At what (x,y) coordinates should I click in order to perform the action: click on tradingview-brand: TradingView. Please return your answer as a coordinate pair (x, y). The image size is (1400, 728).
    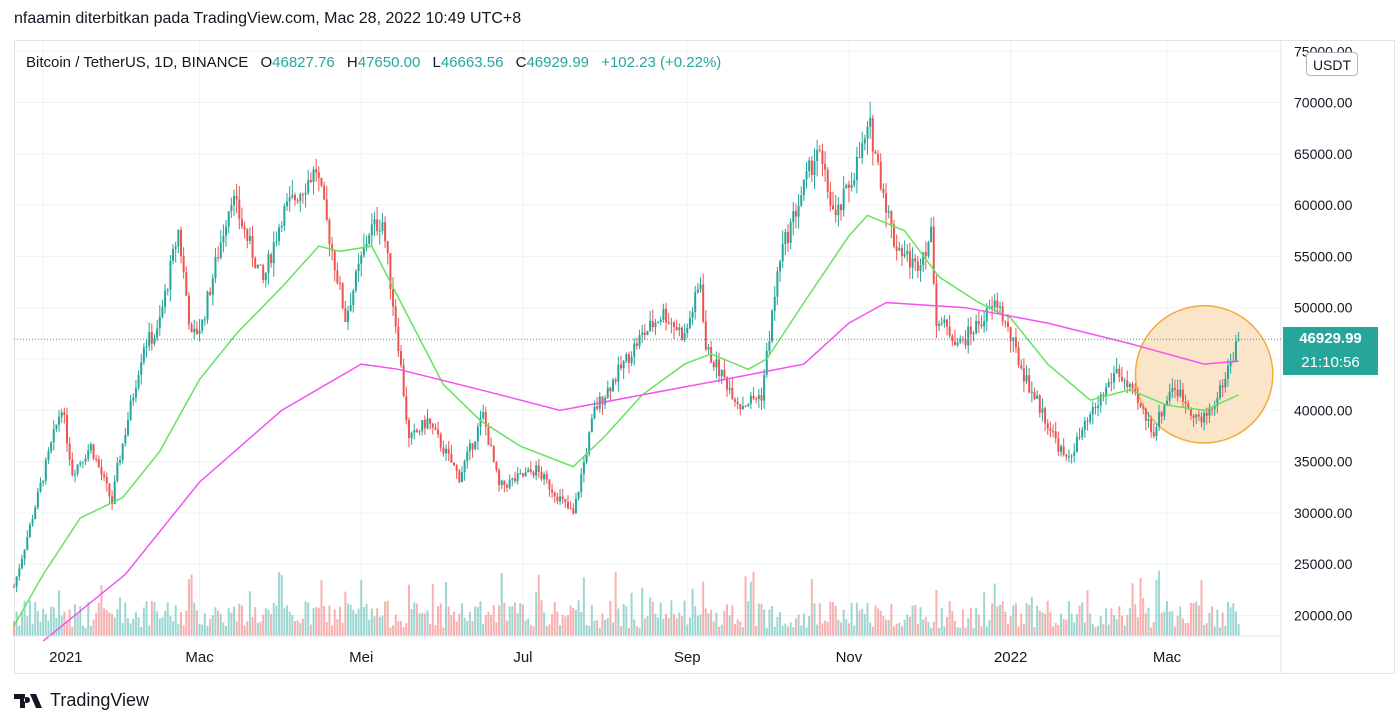
    Looking at the image, I should click on (81, 700).